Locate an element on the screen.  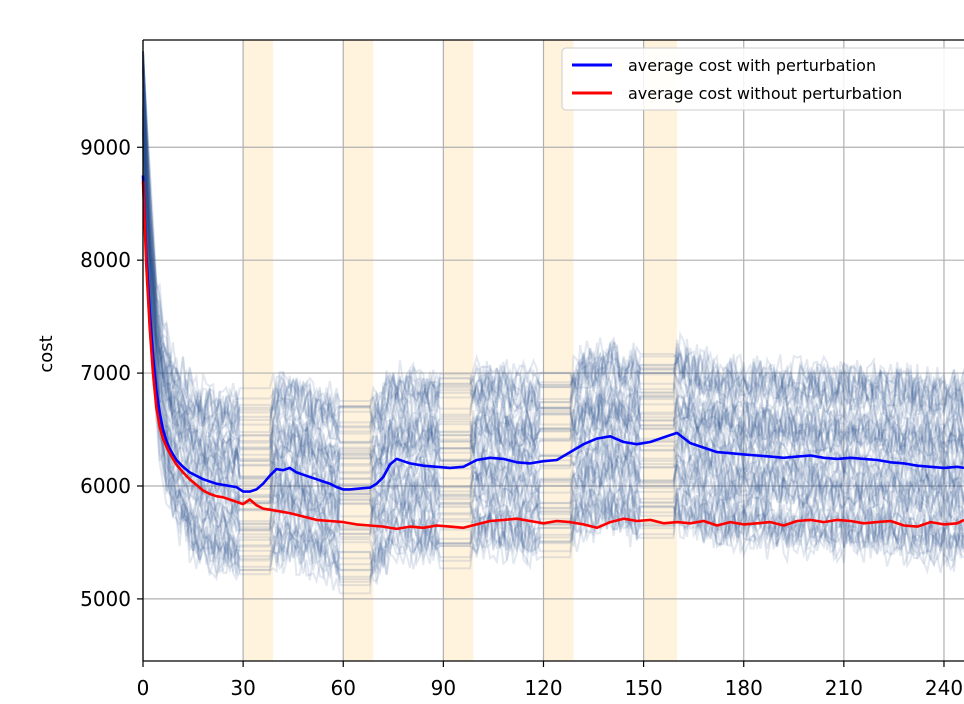
legend-box is located at coordinates (762, 79).